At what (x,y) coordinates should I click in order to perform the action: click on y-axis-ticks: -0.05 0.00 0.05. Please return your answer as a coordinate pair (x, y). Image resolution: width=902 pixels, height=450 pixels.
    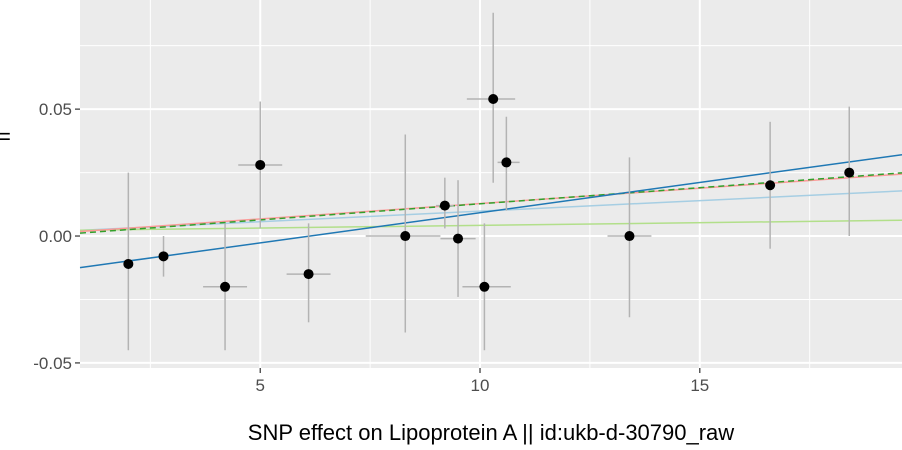
    Looking at the image, I should click on (56, 236).